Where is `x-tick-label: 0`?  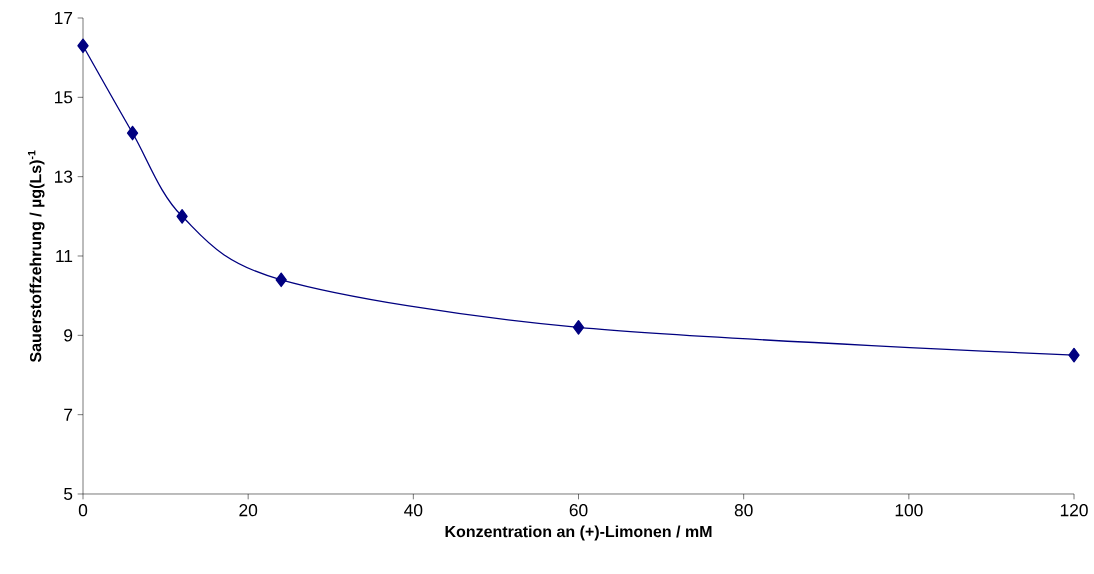 x-tick-label: 0 is located at coordinates (83, 510).